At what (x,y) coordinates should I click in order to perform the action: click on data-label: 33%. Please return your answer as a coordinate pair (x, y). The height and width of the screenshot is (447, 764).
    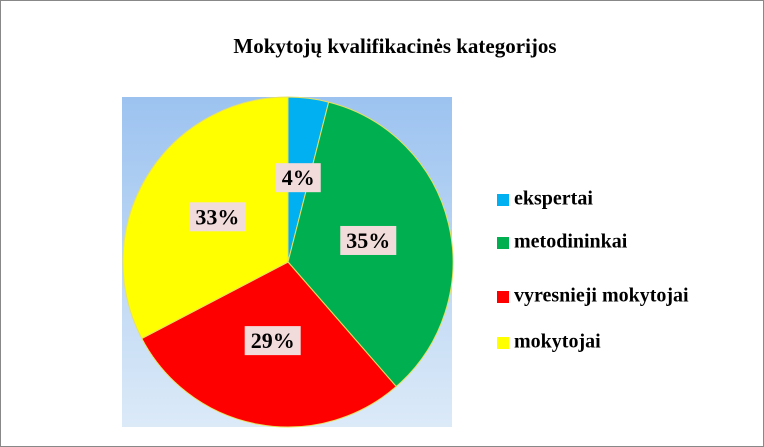
    Looking at the image, I should click on (217, 216).